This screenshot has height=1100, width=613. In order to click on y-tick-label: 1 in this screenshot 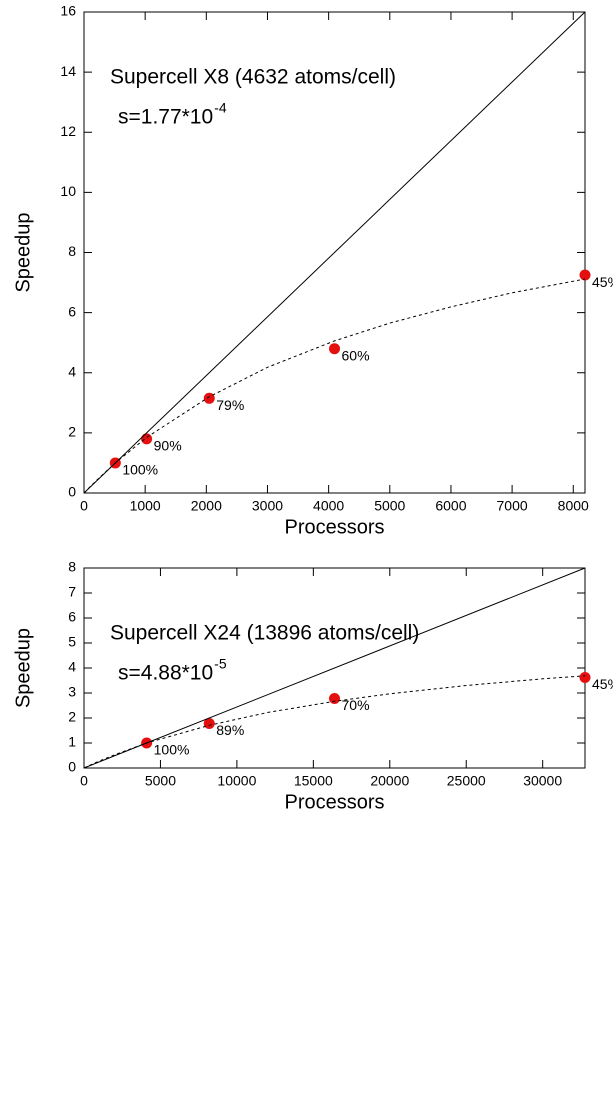, I will do `click(72, 742)`.